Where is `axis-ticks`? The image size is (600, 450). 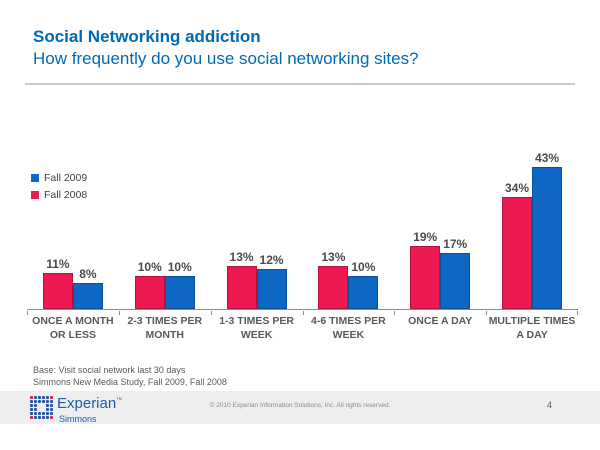
axis-ticks is located at coordinates (302, 312).